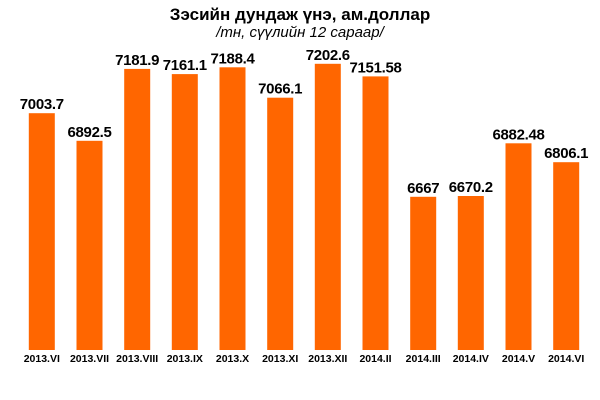  Describe the element at coordinates (137, 209) in the screenshot. I see `bar-2013.VIII` at that location.